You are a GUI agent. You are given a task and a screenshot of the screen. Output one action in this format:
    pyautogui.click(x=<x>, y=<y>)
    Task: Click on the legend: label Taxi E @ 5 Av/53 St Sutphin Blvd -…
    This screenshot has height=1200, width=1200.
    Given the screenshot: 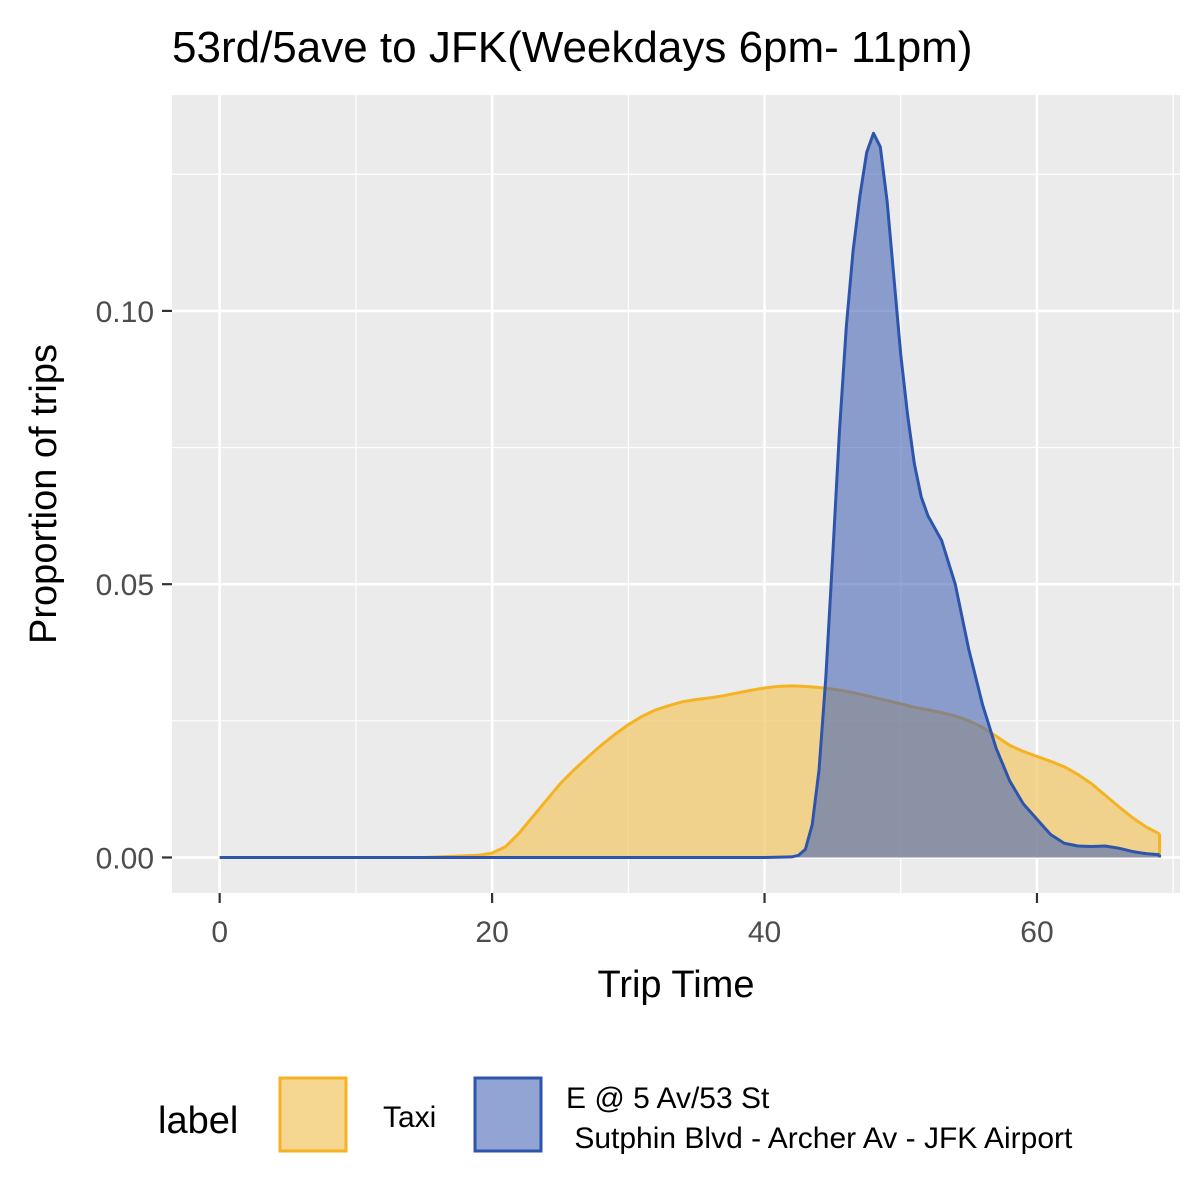 What is the action you would take?
    pyautogui.click(x=615, y=1115)
    